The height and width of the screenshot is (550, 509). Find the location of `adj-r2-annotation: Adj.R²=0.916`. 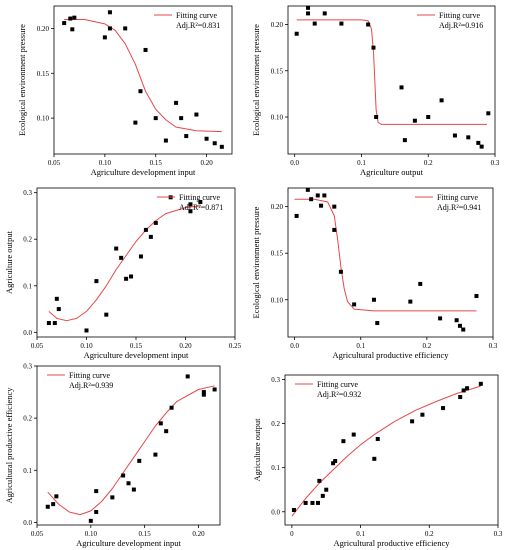

adj-r2-annotation: Adj.R²=0.916 is located at coordinates (461, 25).